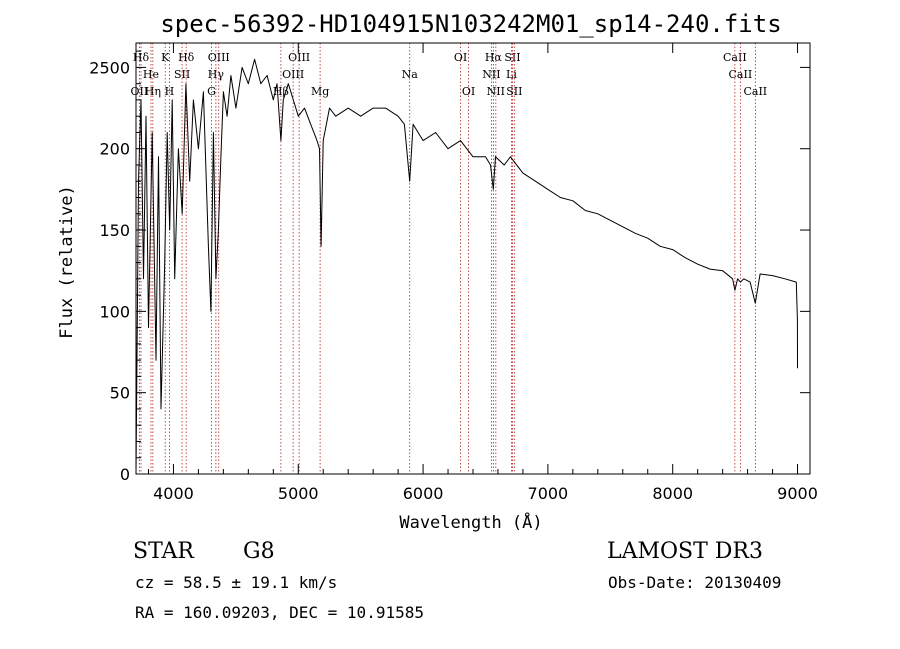 This screenshot has width=900, height=649. Describe the element at coordinates (114, 230) in the screenshot. I see `y-tick-label: 150` at that location.